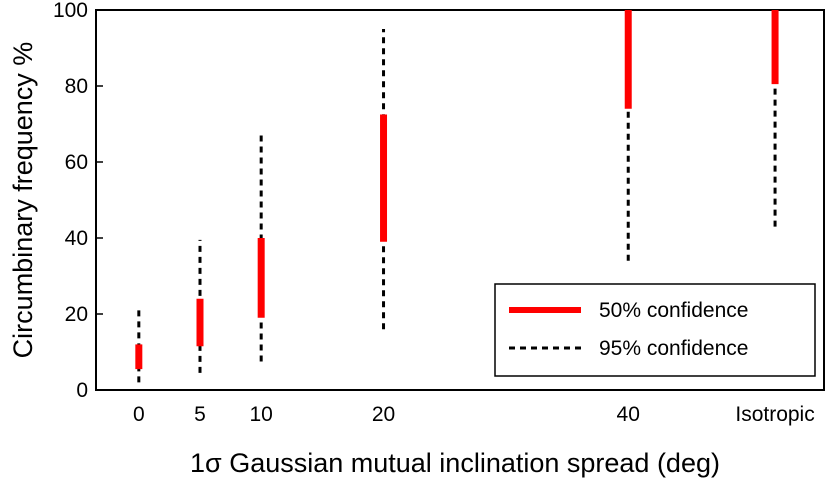  Describe the element at coordinates (76, 162) in the screenshot. I see `y-tick-label: 60` at that location.